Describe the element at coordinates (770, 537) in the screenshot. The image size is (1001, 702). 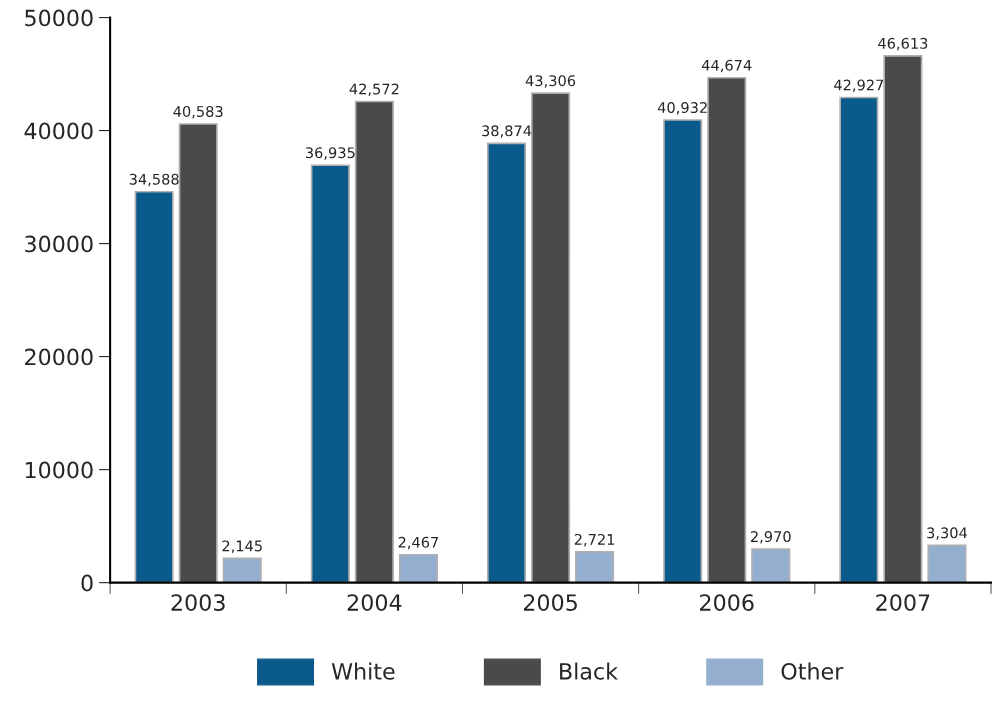
I see `data-label: 2,970` at that location.